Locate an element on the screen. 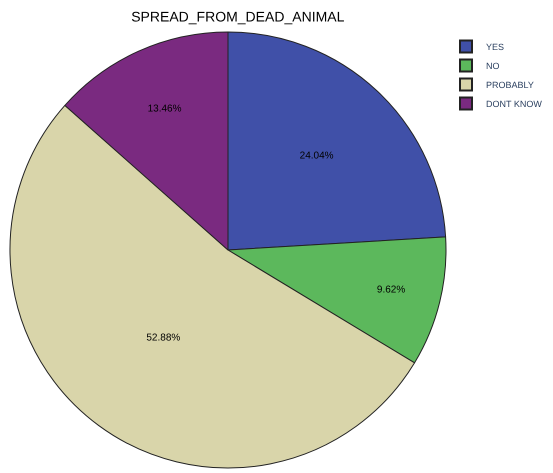 This screenshot has width=553, height=473. data-label: 52.88% is located at coordinates (163, 338).